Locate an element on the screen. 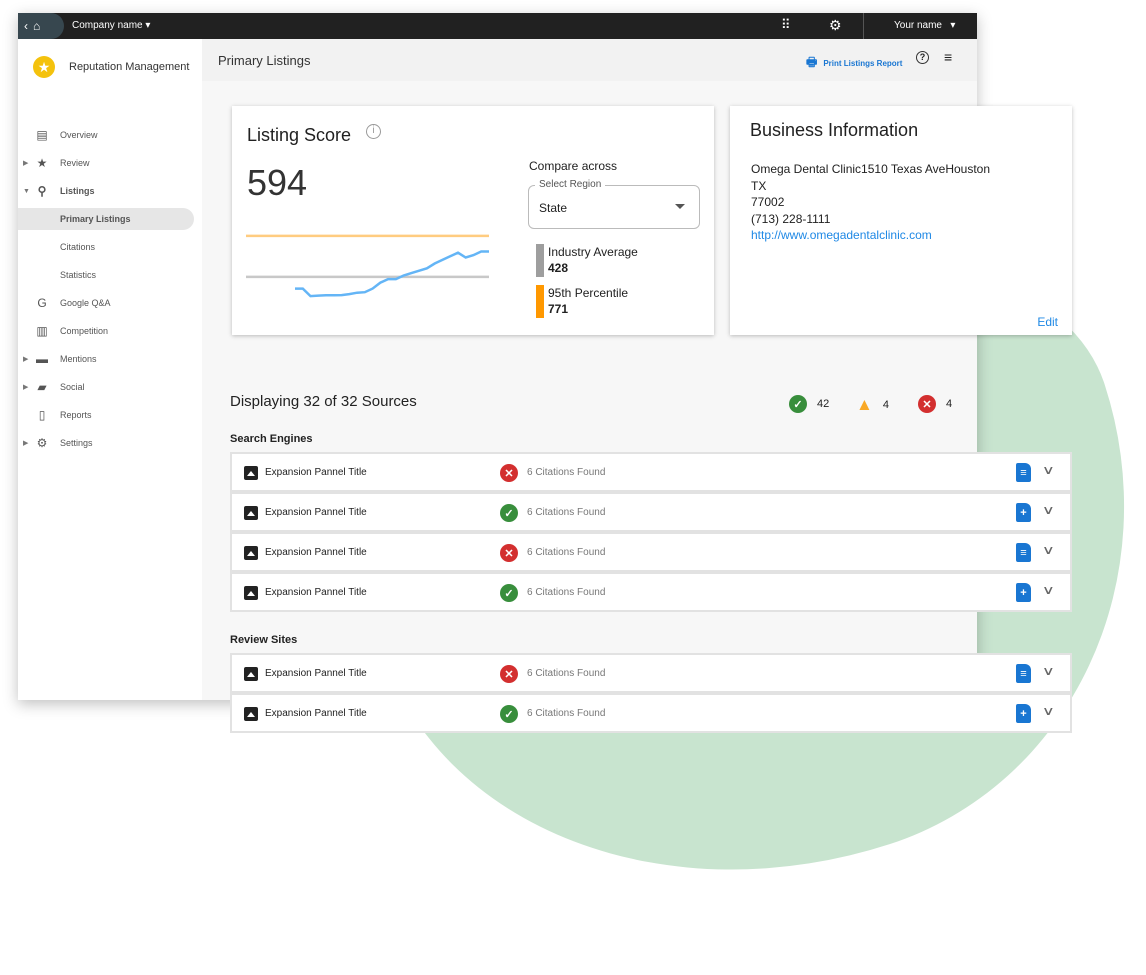 The width and height of the screenshot is (1146, 975). select-label: Select Region is located at coordinates (570, 184).